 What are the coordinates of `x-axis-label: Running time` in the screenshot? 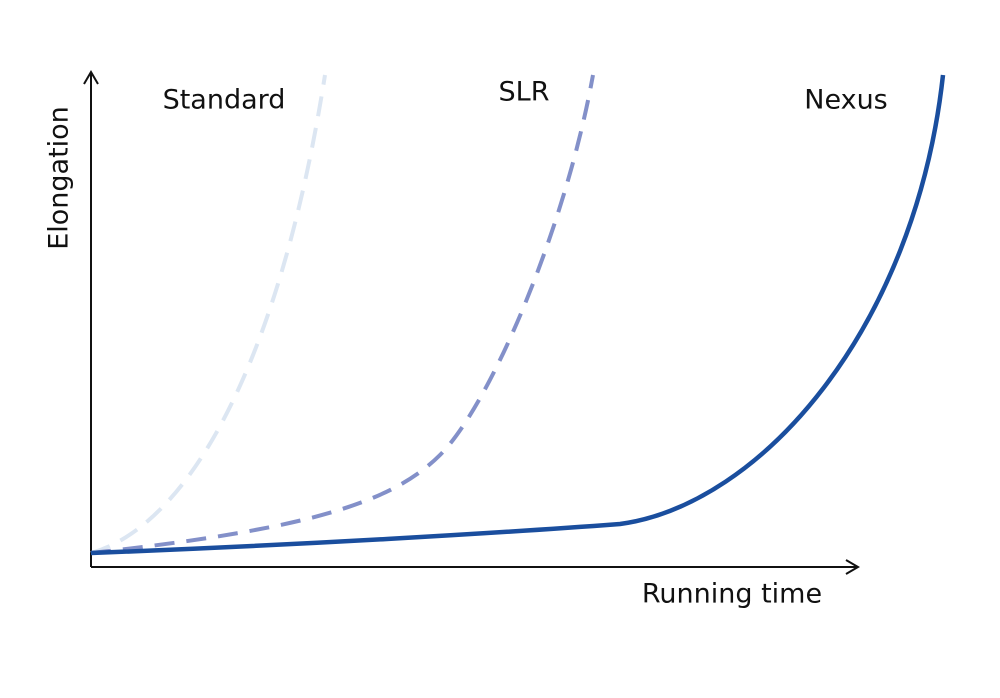 It's located at (732, 594).